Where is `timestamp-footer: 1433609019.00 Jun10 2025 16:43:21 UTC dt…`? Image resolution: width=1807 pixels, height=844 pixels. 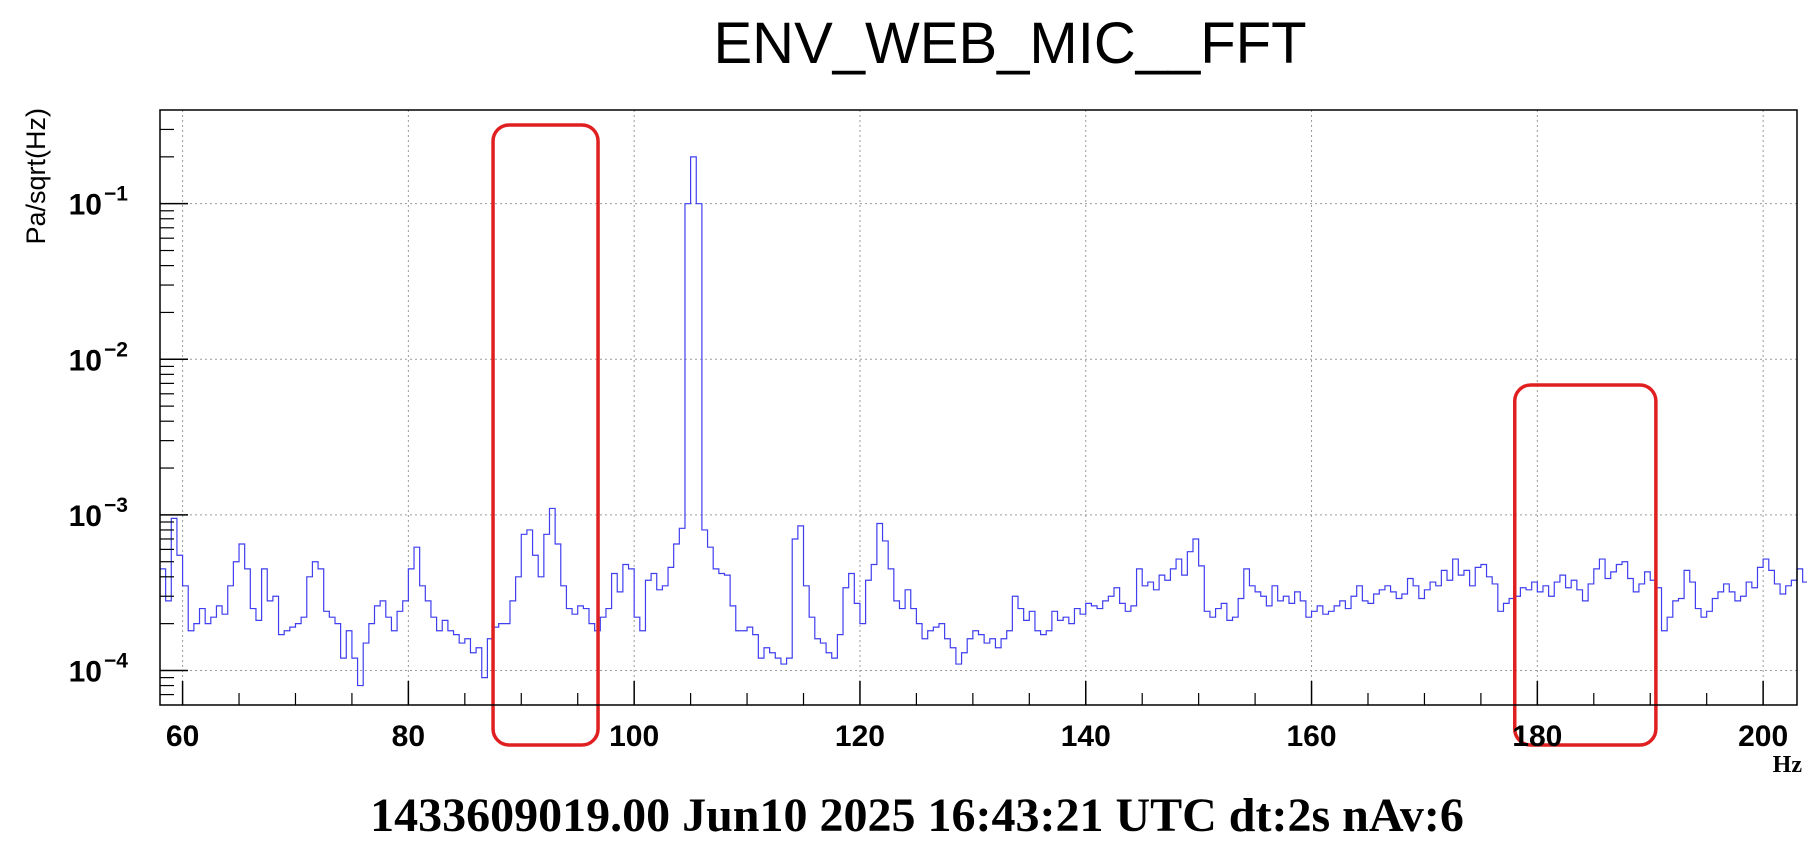
timestamp-footer: 1433609019.00 Jun10 2025 16:43:21 UTC dt… is located at coordinates (917, 815).